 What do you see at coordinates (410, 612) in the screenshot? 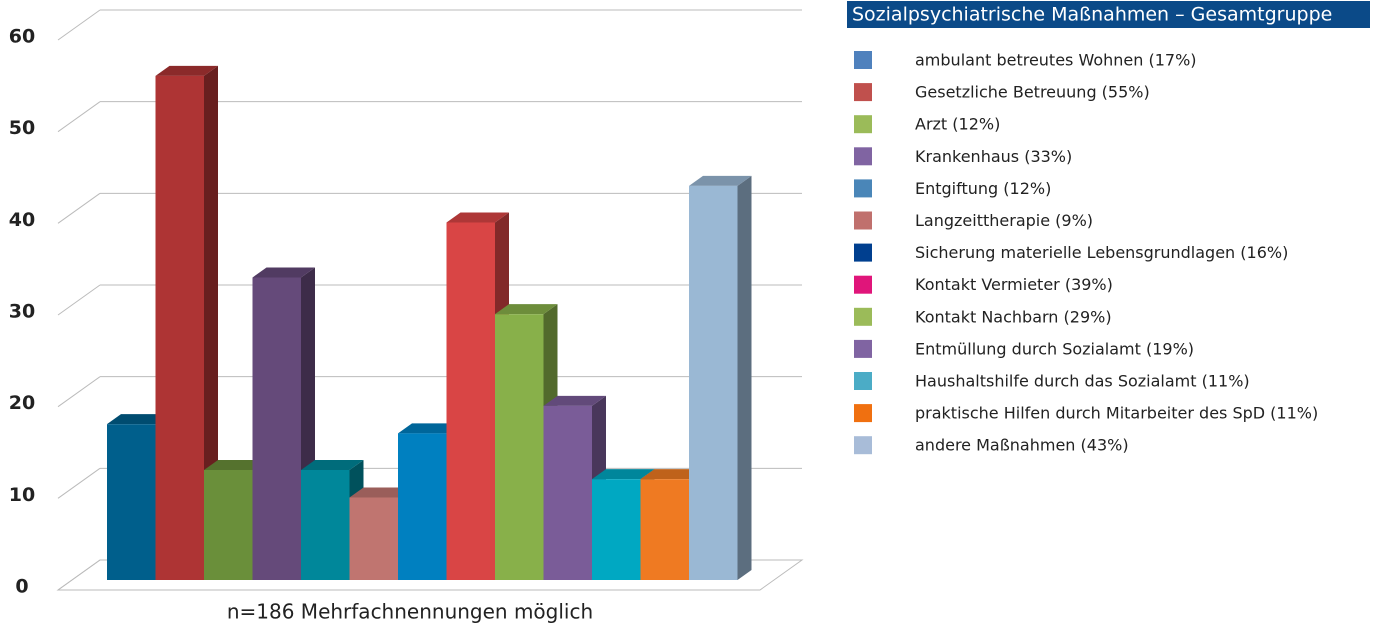
I see `x-axis-label: n=186 Mehrfachnennungen möglich` at bounding box center [410, 612].